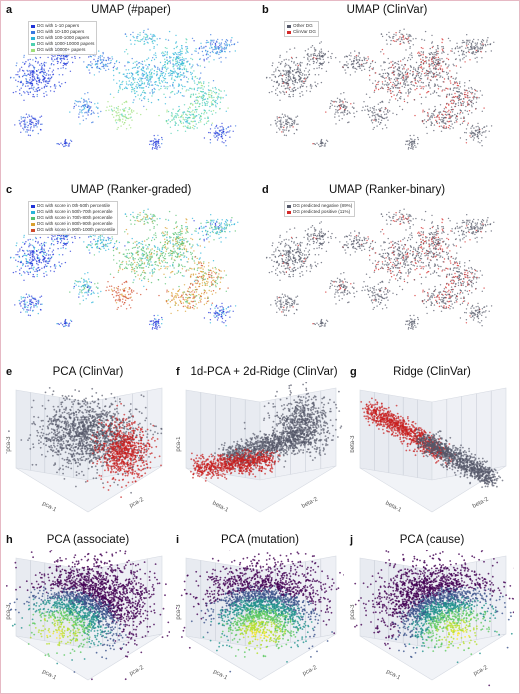 The image size is (520, 694). I want to click on legend-item: DG with 100-1000 papers, so click(62, 38).